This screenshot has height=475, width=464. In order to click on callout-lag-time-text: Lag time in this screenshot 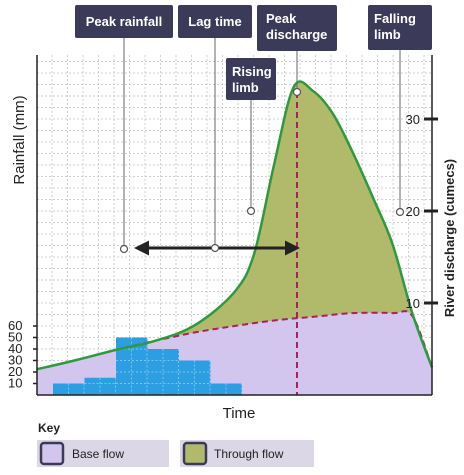, I will do `click(214, 21)`.